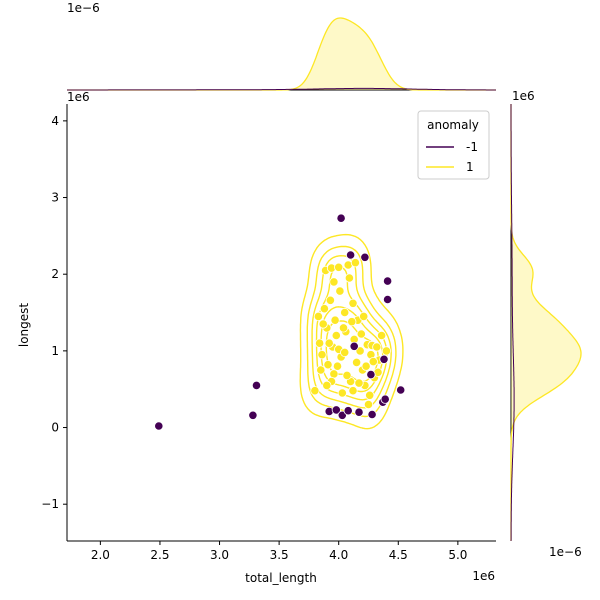 The height and width of the screenshot is (600, 600). Describe the element at coordinates (159, 555) in the screenshot. I see `x-tick-label: 2.5` at that location.